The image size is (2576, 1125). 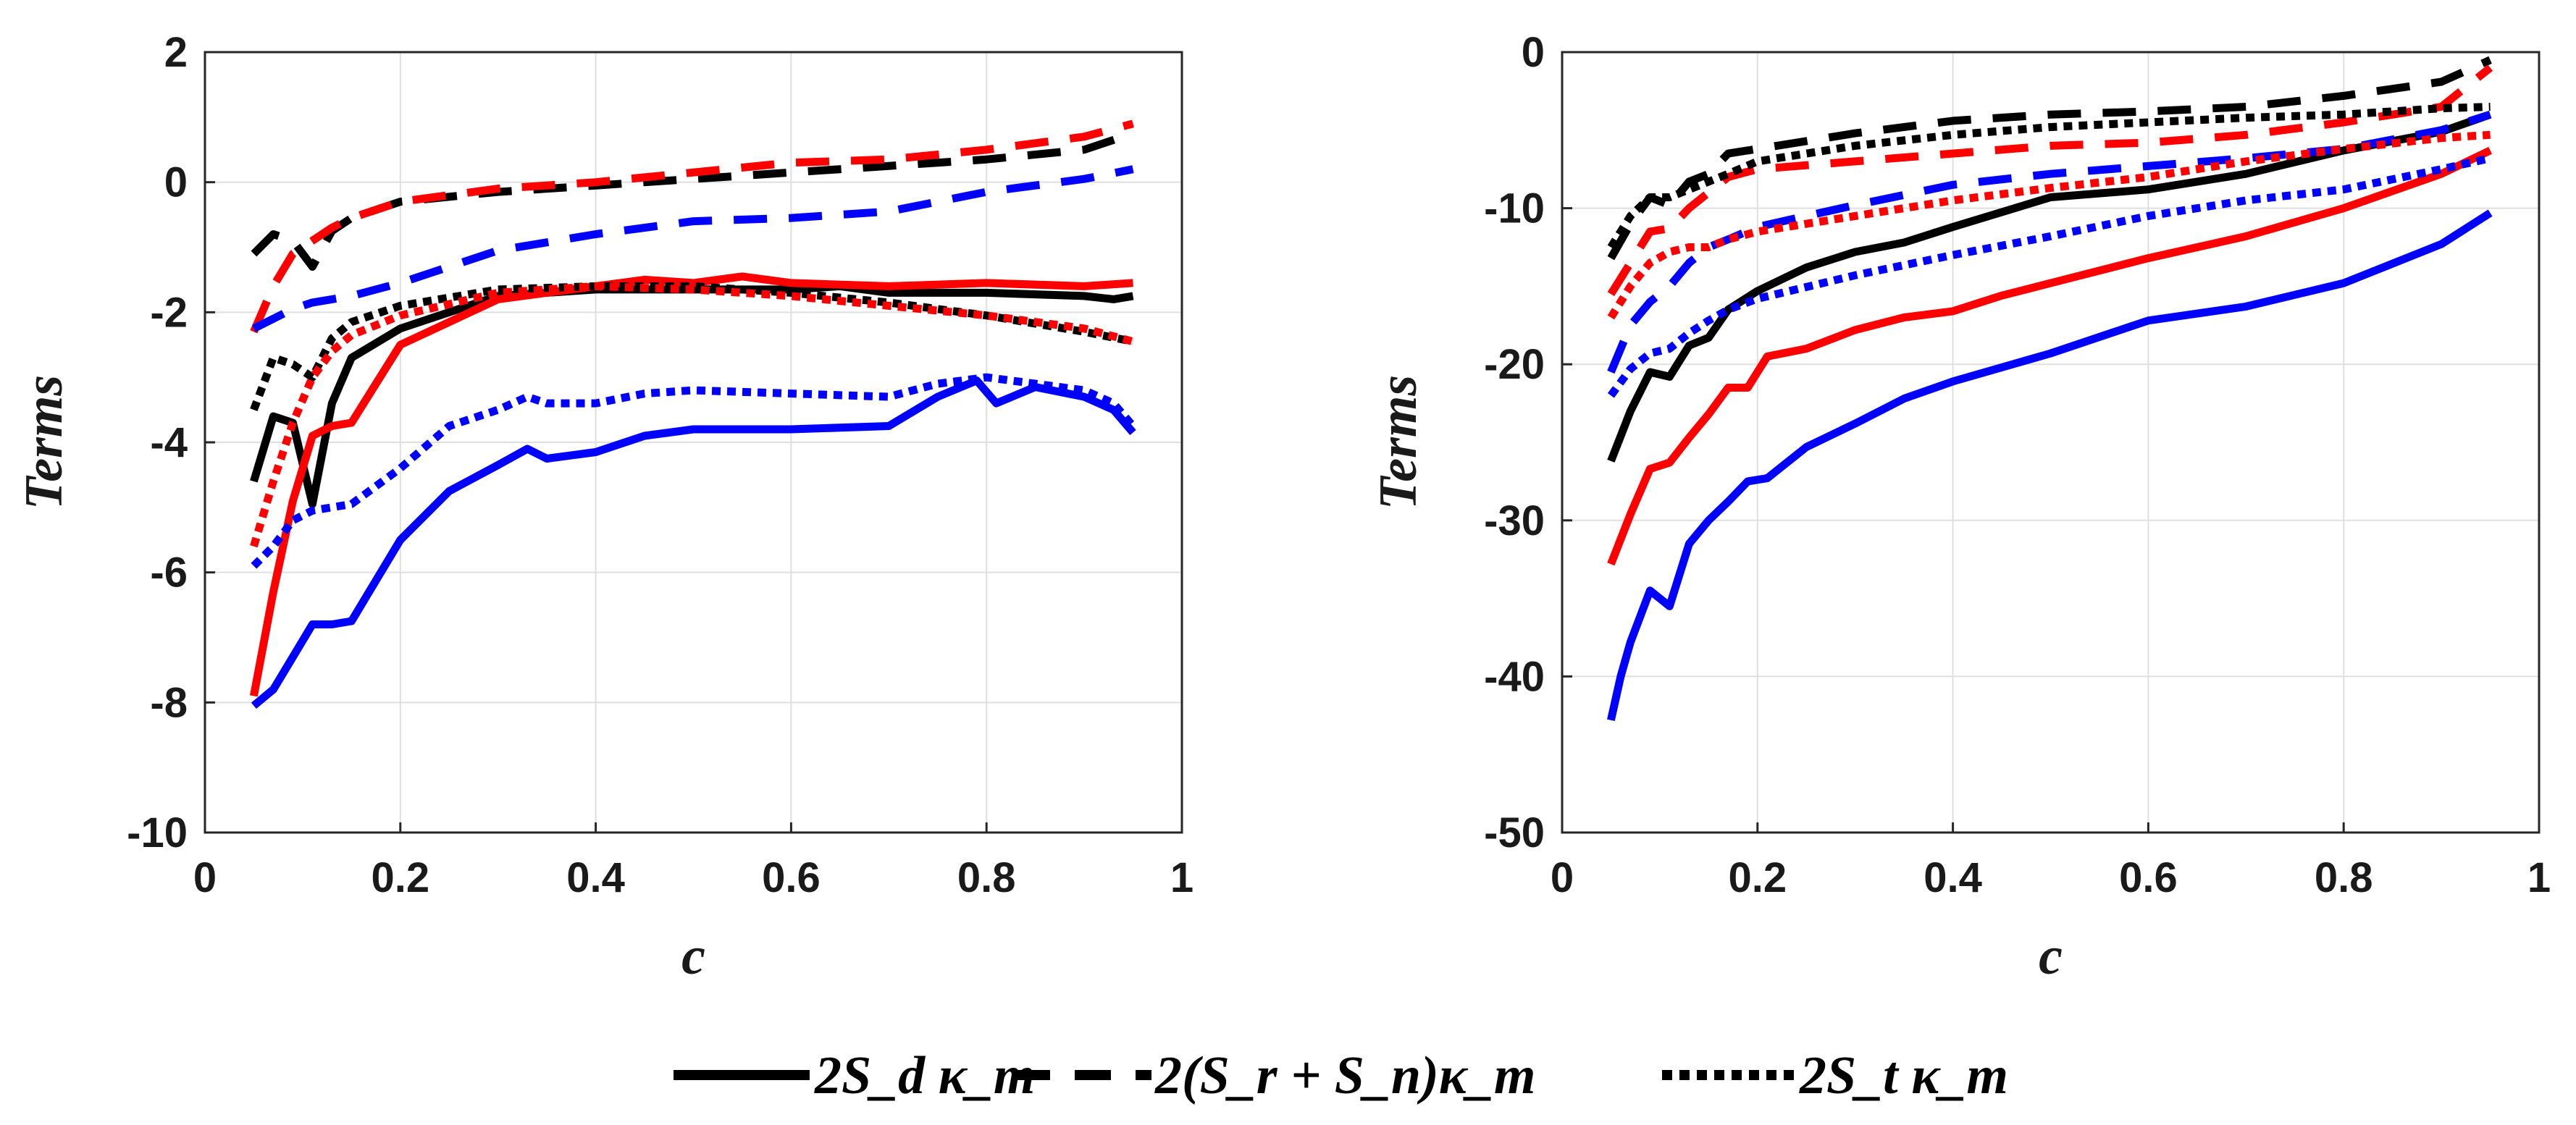 I want to click on left-series-black-dashed, so click(x=693, y=200).